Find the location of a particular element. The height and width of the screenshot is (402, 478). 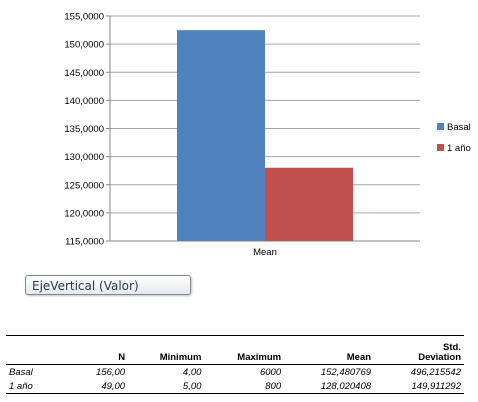

table-header-row: N Minimum Maximum Mean Std. Deviation is located at coordinates (235, 350).